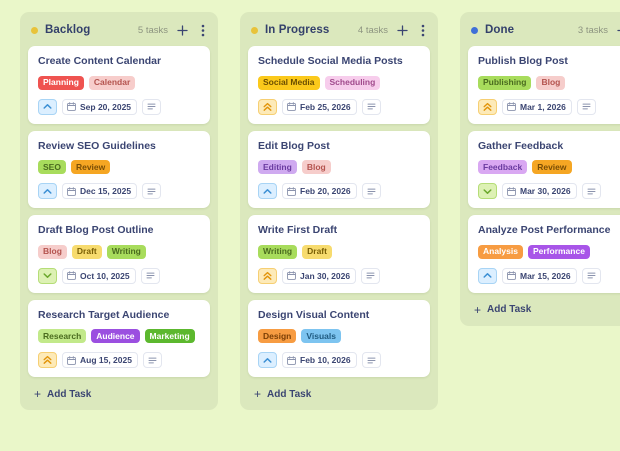 This screenshot has width=620, height=451. I want to click on tag-badge: Audience, so click(115, 336).